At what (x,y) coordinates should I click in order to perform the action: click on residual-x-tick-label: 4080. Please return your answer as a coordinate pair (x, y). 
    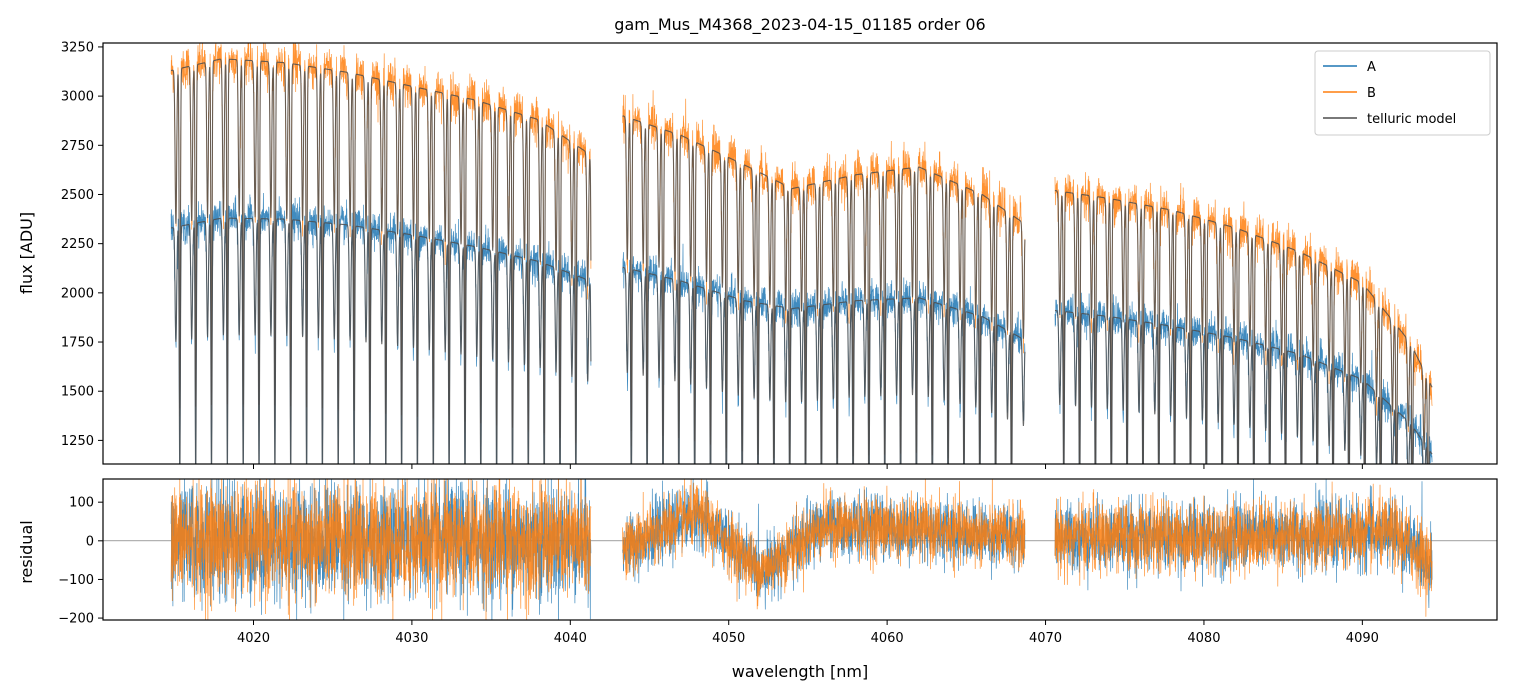
    Looking at the image, I should click on (1203, 638).